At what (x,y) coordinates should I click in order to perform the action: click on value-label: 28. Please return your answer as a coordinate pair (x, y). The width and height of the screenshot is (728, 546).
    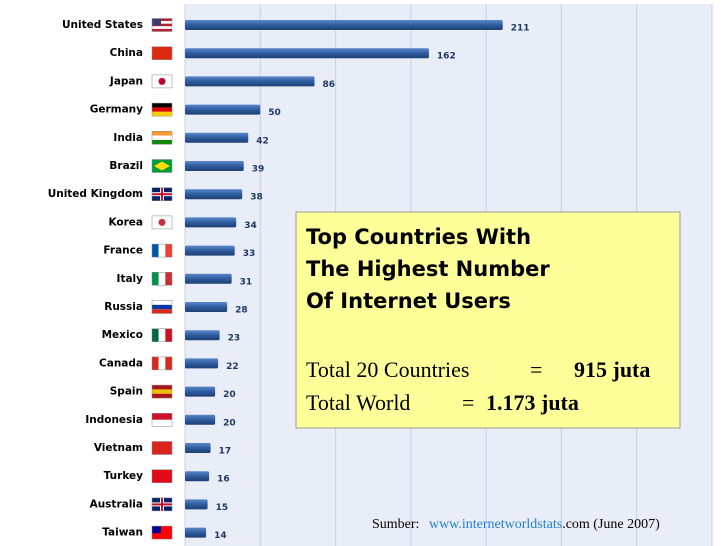
    Looking at the image, I should click on (241, 311).